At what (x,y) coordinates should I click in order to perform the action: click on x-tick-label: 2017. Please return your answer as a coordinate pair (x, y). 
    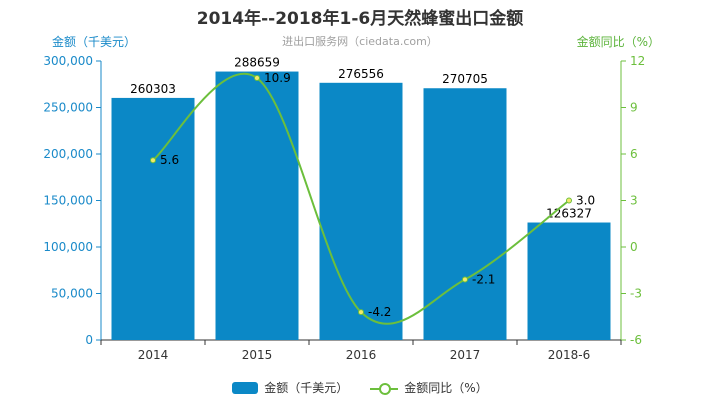
    Looking at the image, I should click on (465, 355).